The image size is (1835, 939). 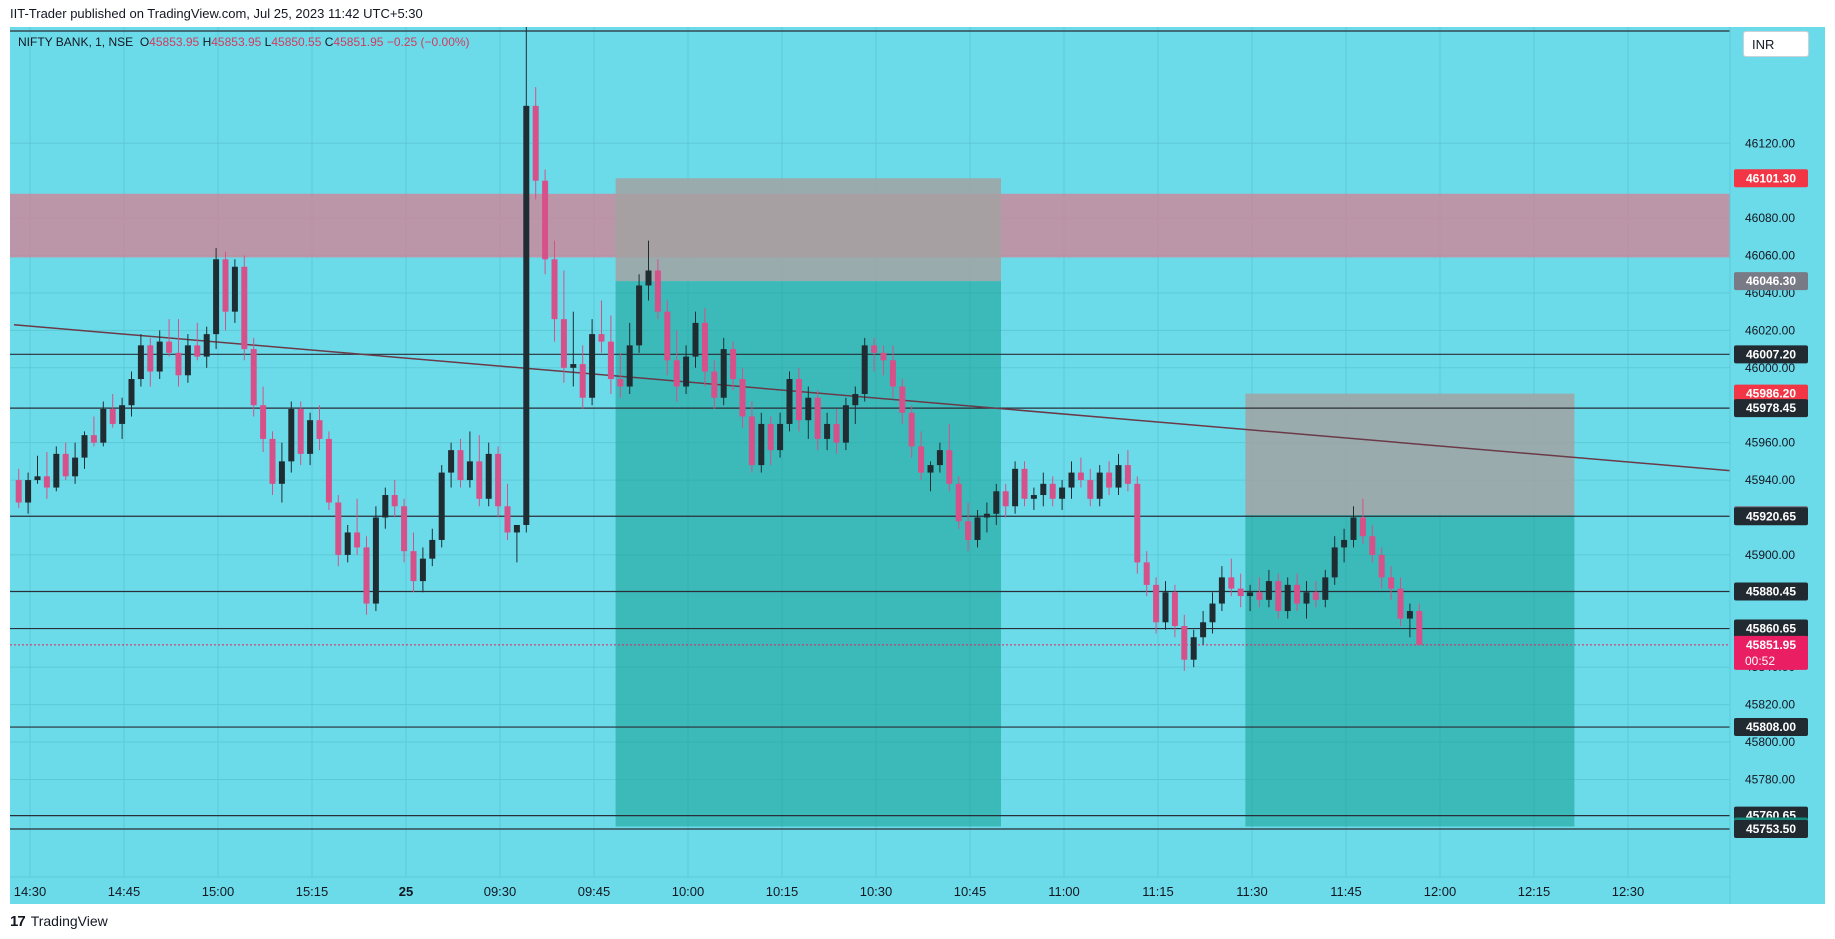 I want to click on time-tick-label: 11:00, so click(x=1064, y=891).